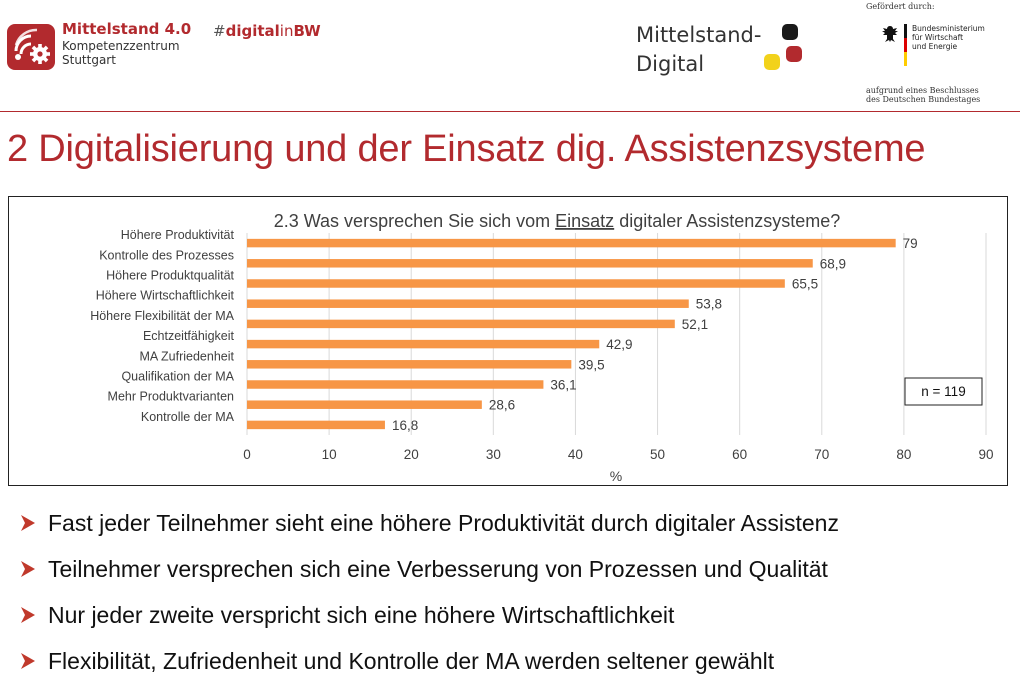 The height and width of the screenshot is (684, 1020). Describe the element at coordinates (709, 304) in the screenshot. I see `data-label: 53,8` at that location.